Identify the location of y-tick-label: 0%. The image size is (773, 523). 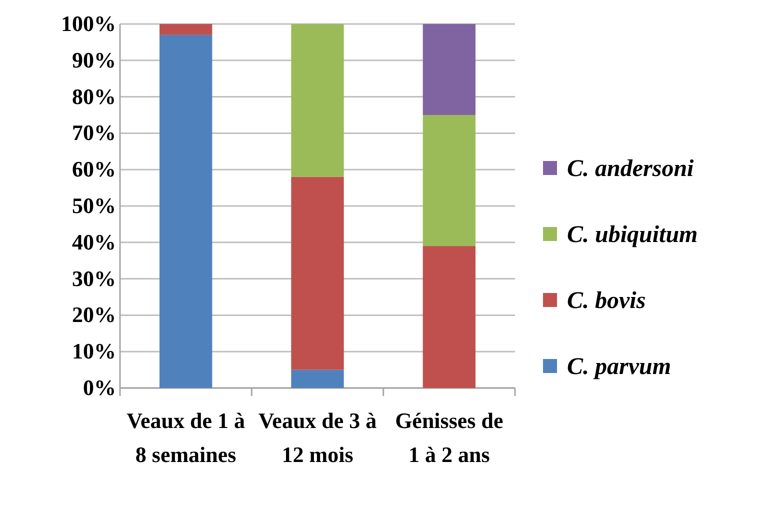
(99, 387).